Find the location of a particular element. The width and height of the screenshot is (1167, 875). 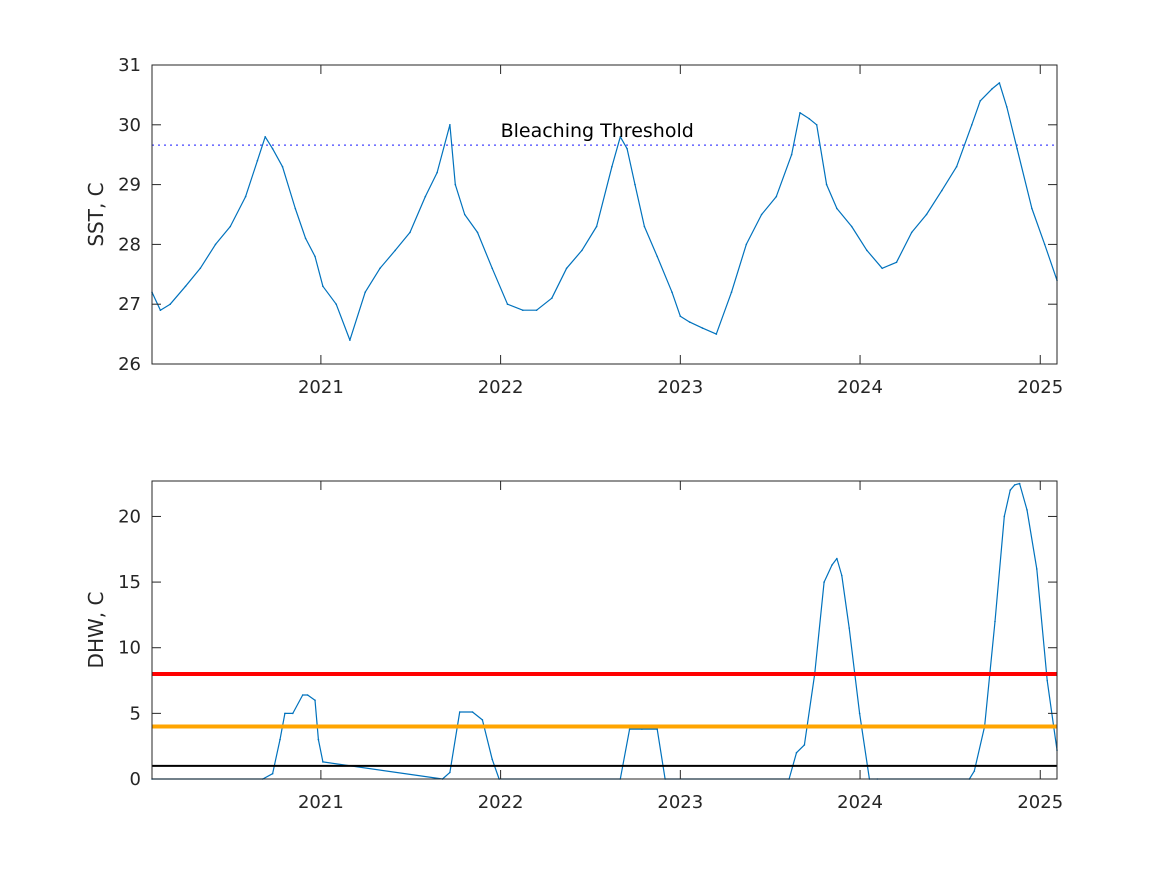

dhw-x-tick-label: 2025 is located at coordinates (1040, 802).